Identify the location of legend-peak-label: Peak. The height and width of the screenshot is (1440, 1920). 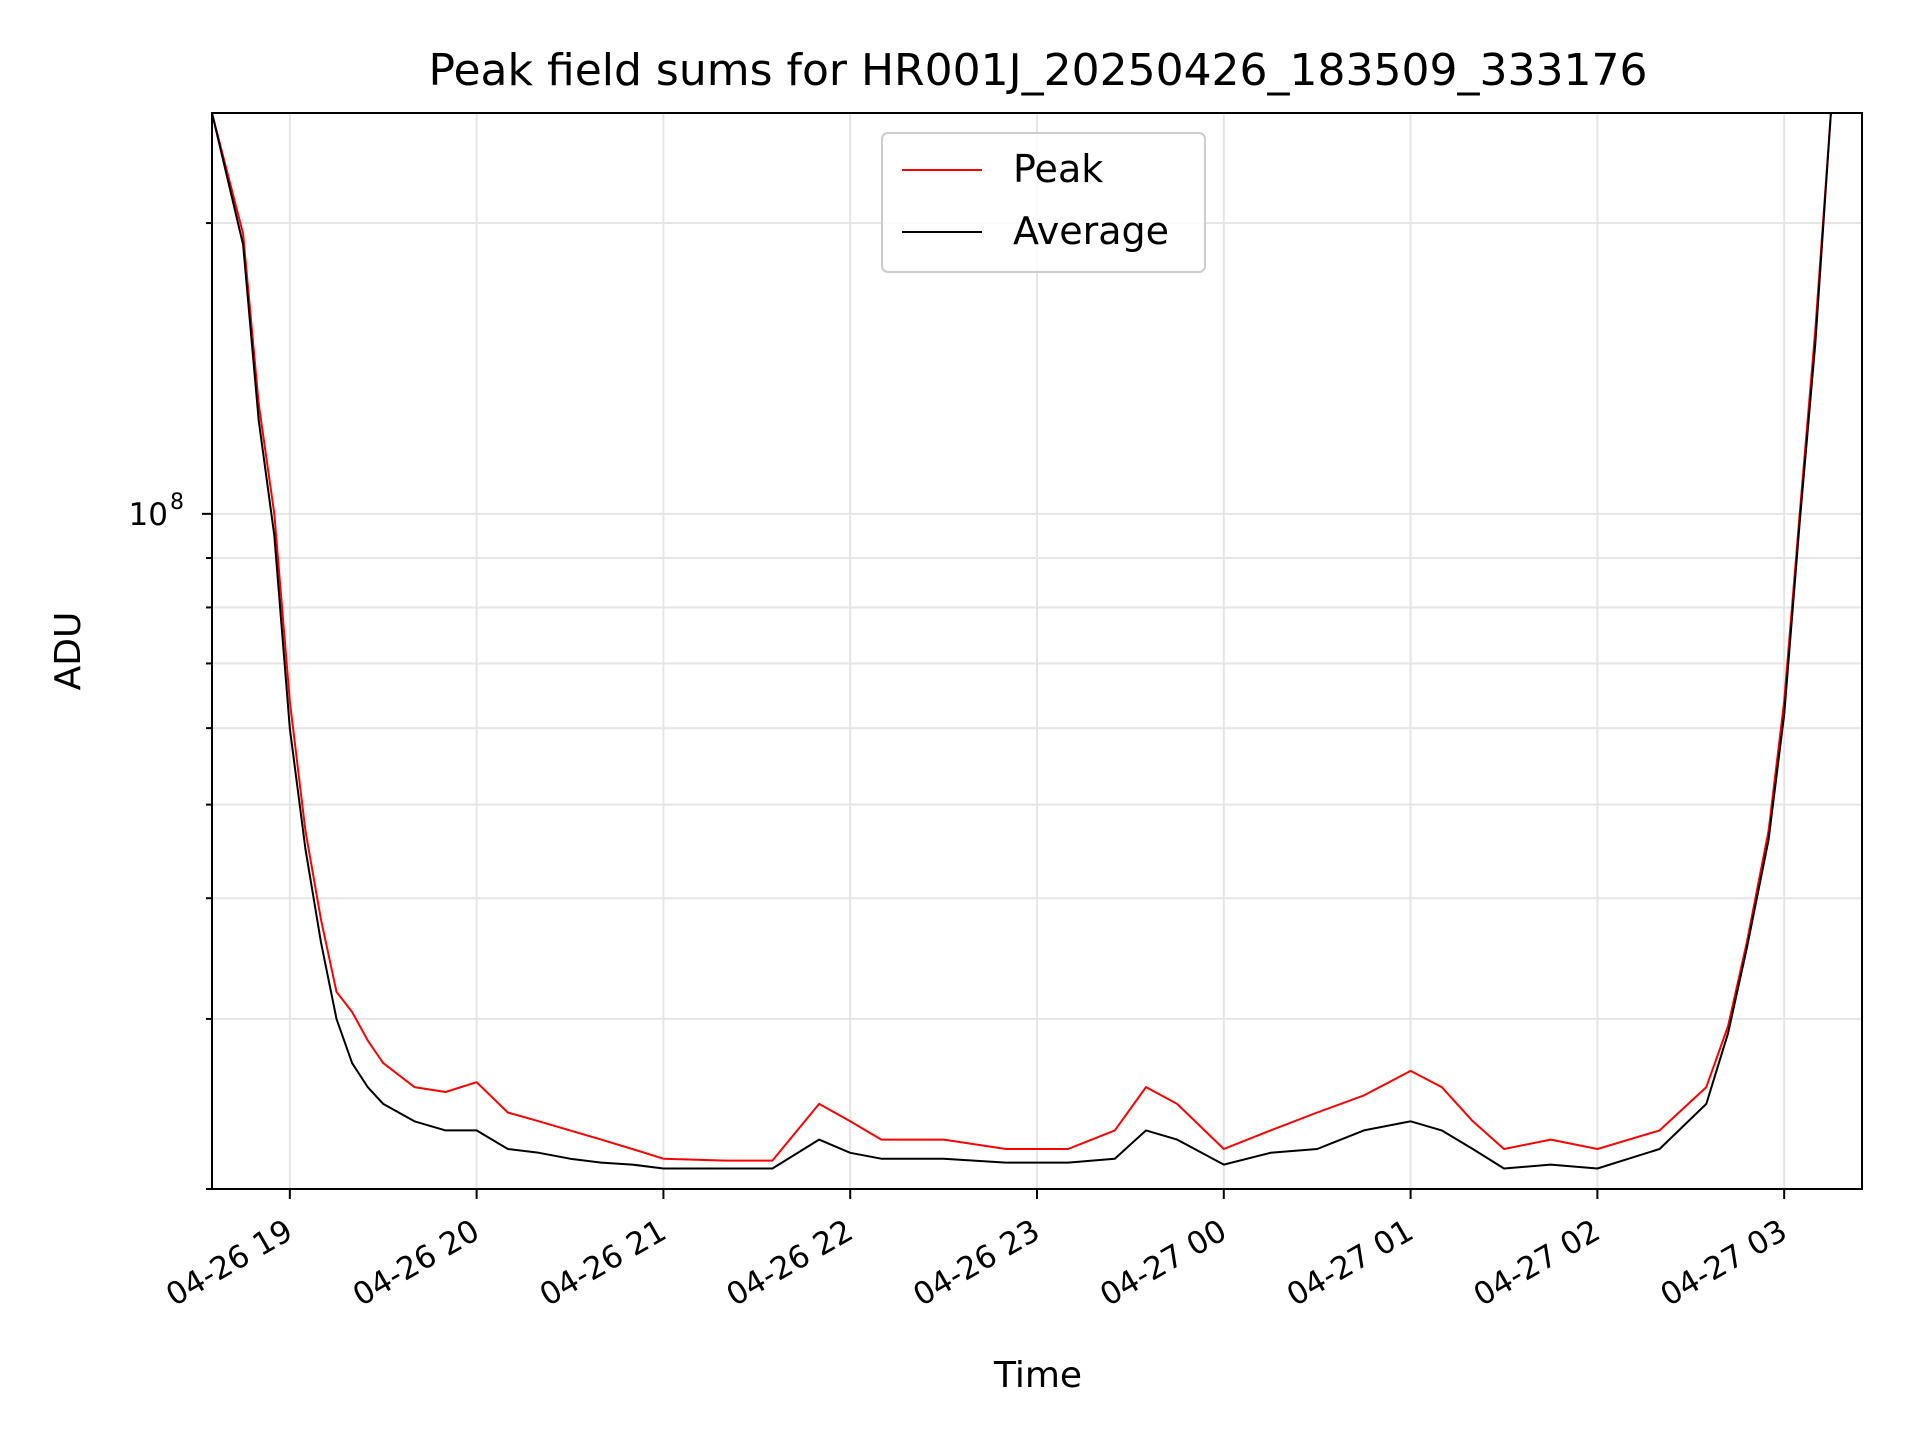
(1058, 169).